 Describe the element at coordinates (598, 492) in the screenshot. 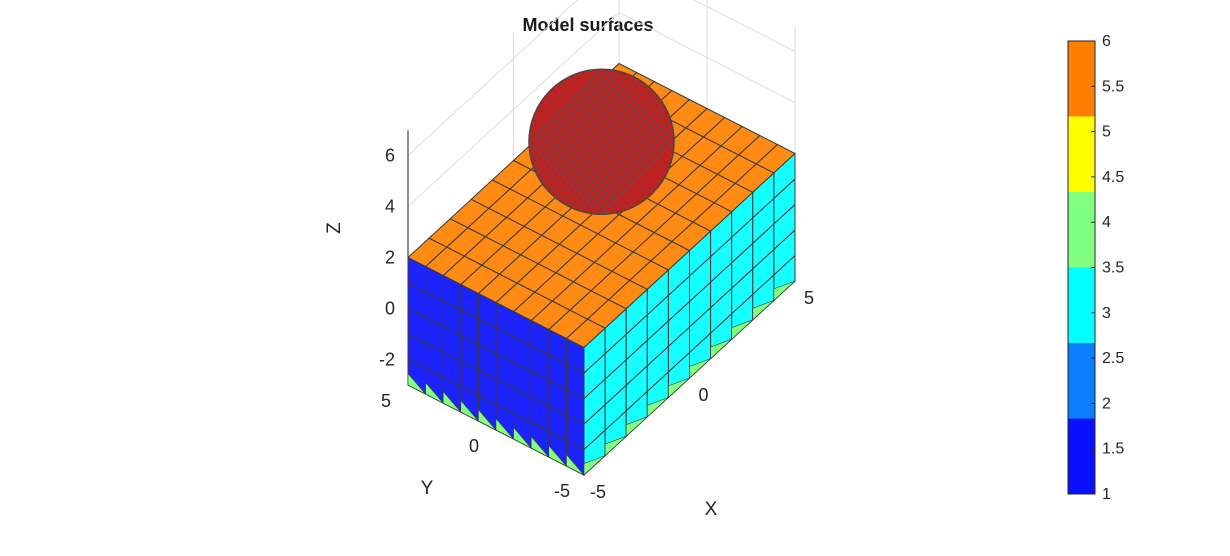

I see `x-tick-label: -5` at that location.